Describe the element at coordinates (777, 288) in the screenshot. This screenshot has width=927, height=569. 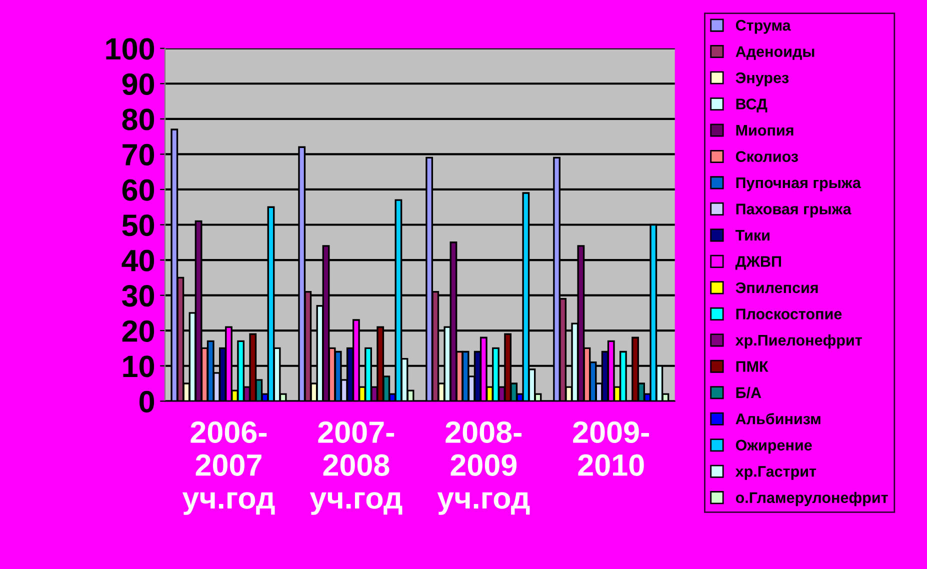
I see `legend-label: Эпилепсия` at that location.